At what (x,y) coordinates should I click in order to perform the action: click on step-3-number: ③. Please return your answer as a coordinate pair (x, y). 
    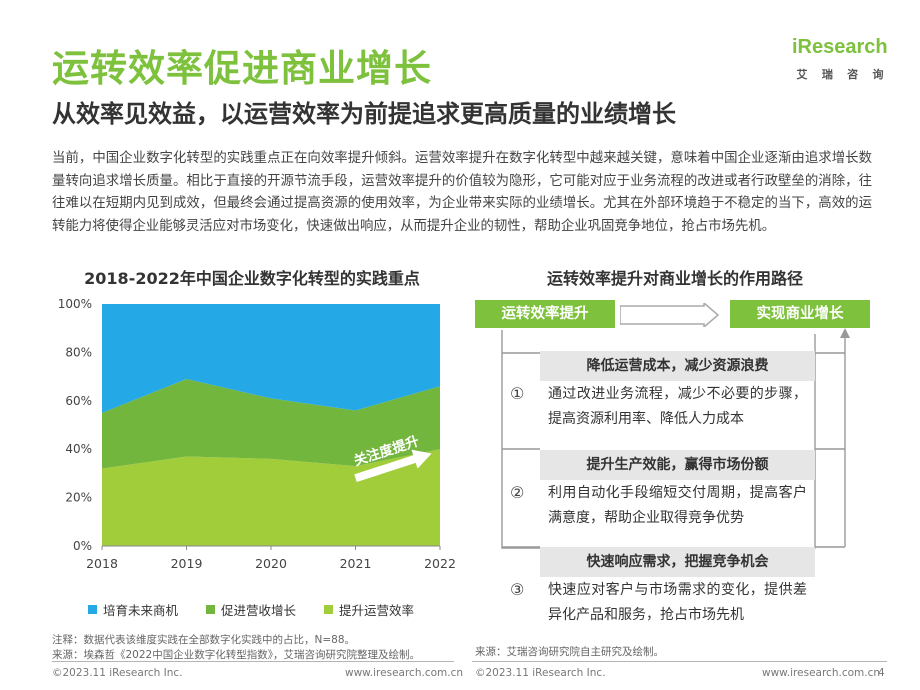
    Looking at the image, I should click on (517, 589).